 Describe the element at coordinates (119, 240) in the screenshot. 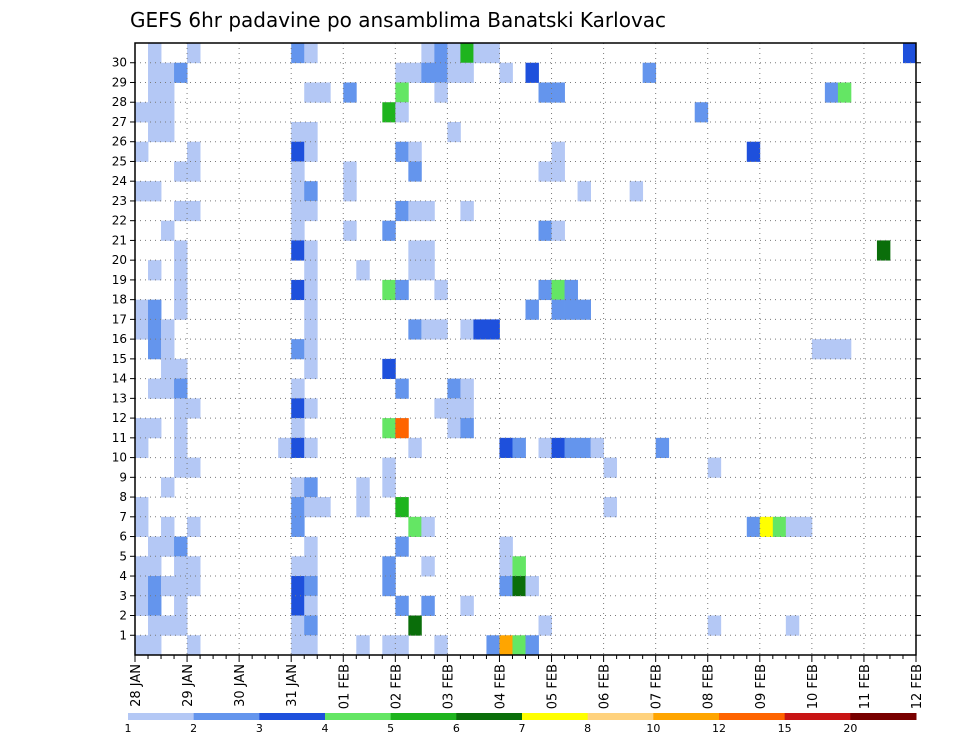

I see `y-tick-label: 21` at that location.